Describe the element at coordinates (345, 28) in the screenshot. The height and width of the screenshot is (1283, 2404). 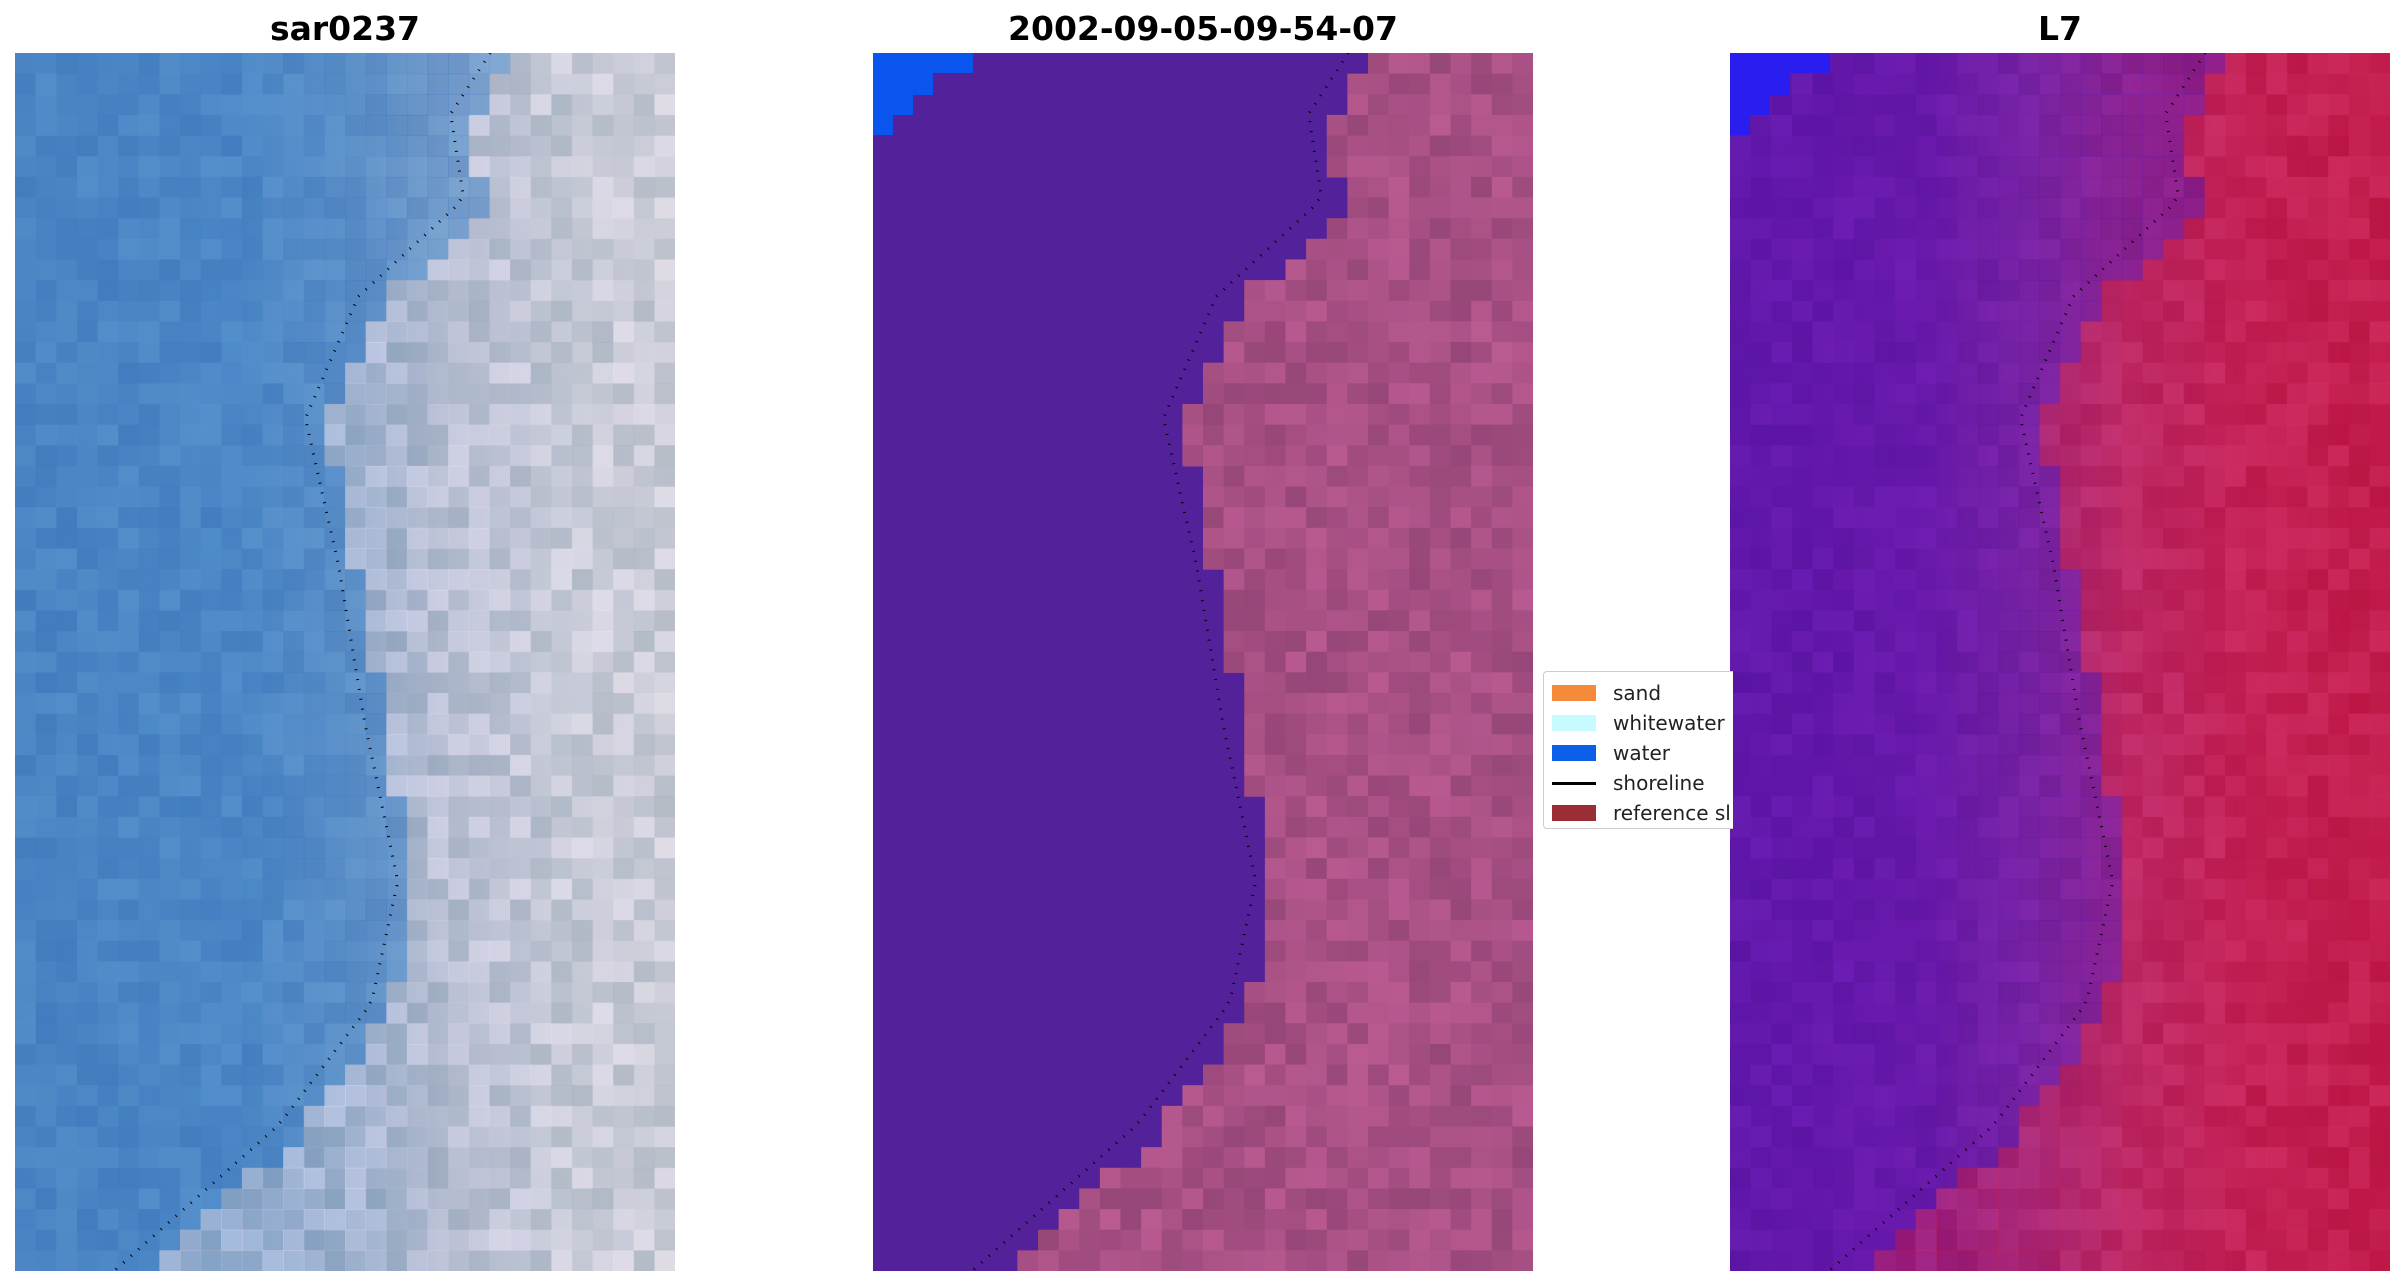
I see `panel-title-rgb: sar0237` at that location.